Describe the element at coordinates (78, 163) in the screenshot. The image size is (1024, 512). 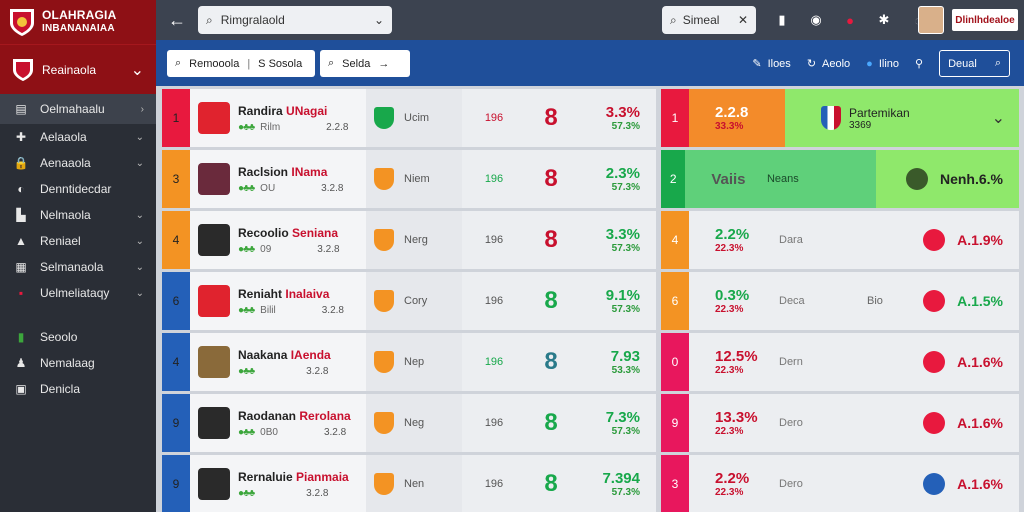
I see `sidebar-item-aenaaola: 🔒 Aenaaola ⌄` at that location.